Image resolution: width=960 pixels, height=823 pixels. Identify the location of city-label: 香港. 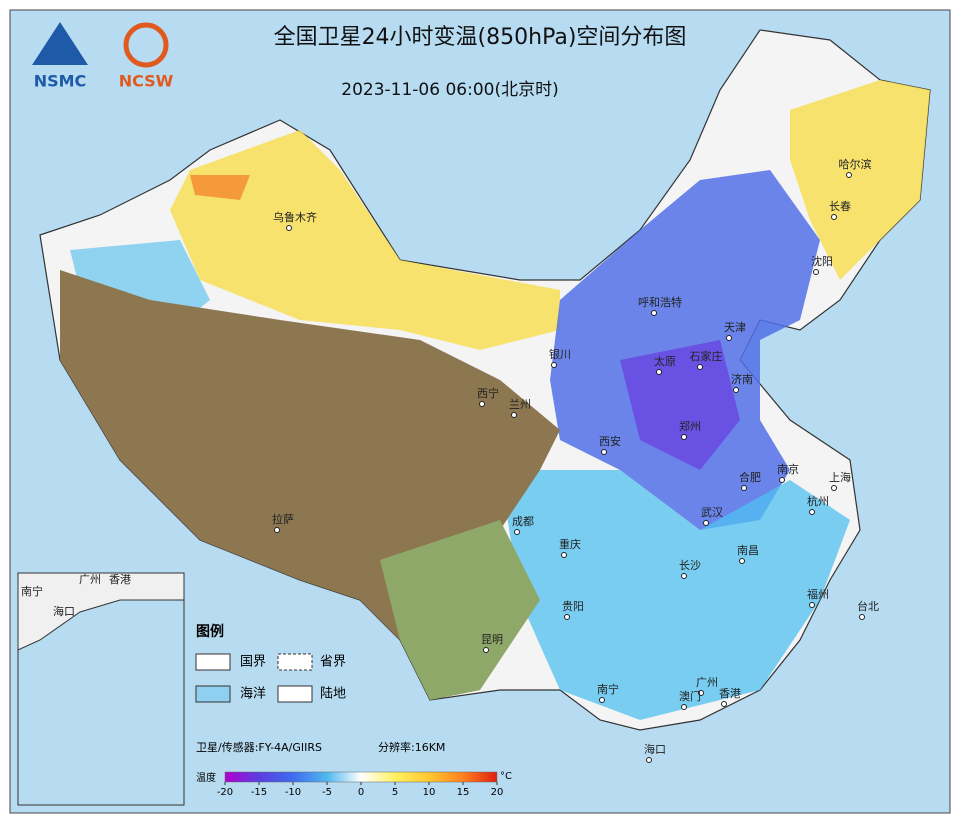
(730, 693).